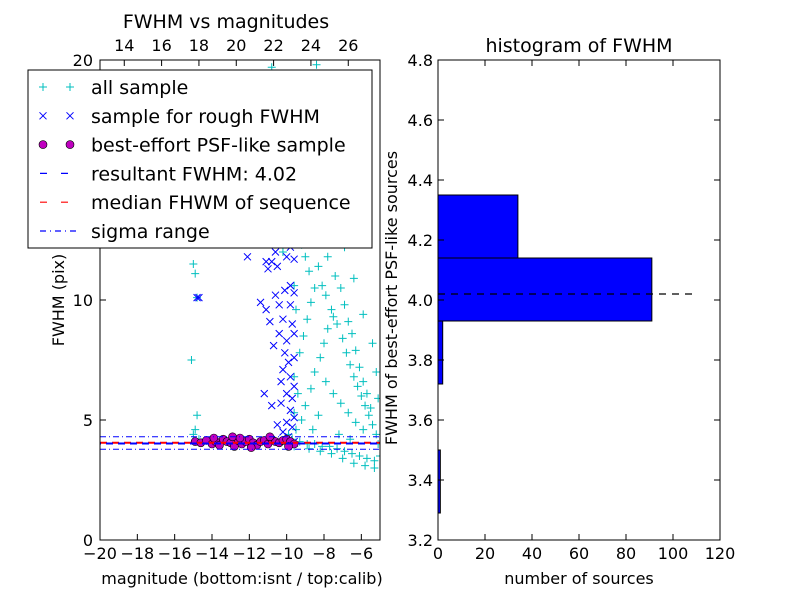  I want to click on legend-label: resultant FWHM: 4.02, so click(194, 174).